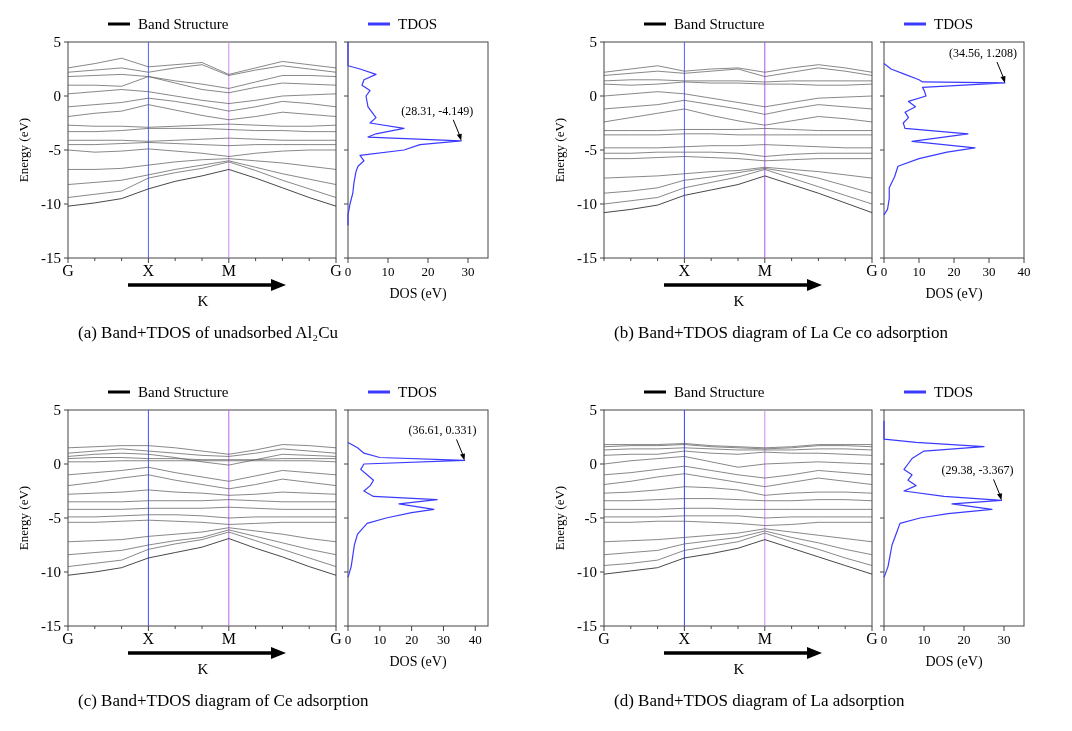 Image resolution: width=1072 pixels, height=731 pixels. What do you see at coordinates (208, 332) in the screenshot?
I see `text: (a) Band+TDOS of unadsorbed Al₂Cu` at bounding box center [208, 332].